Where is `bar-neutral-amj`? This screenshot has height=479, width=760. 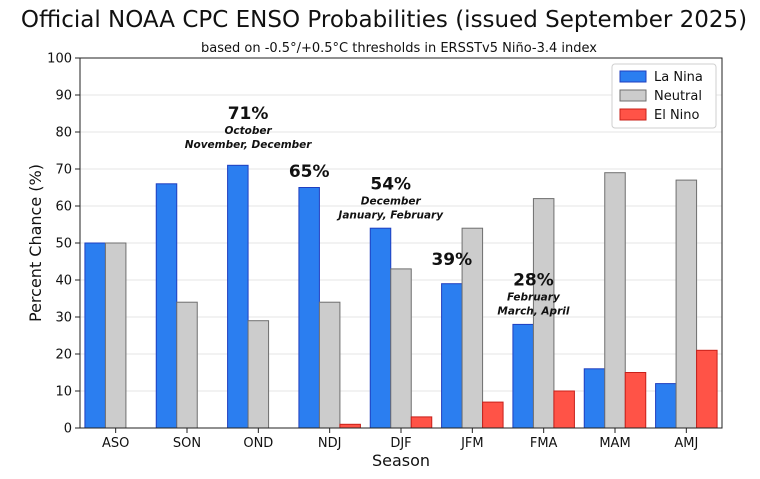 bar-neutral-amj is located at coordinates (686, 304).